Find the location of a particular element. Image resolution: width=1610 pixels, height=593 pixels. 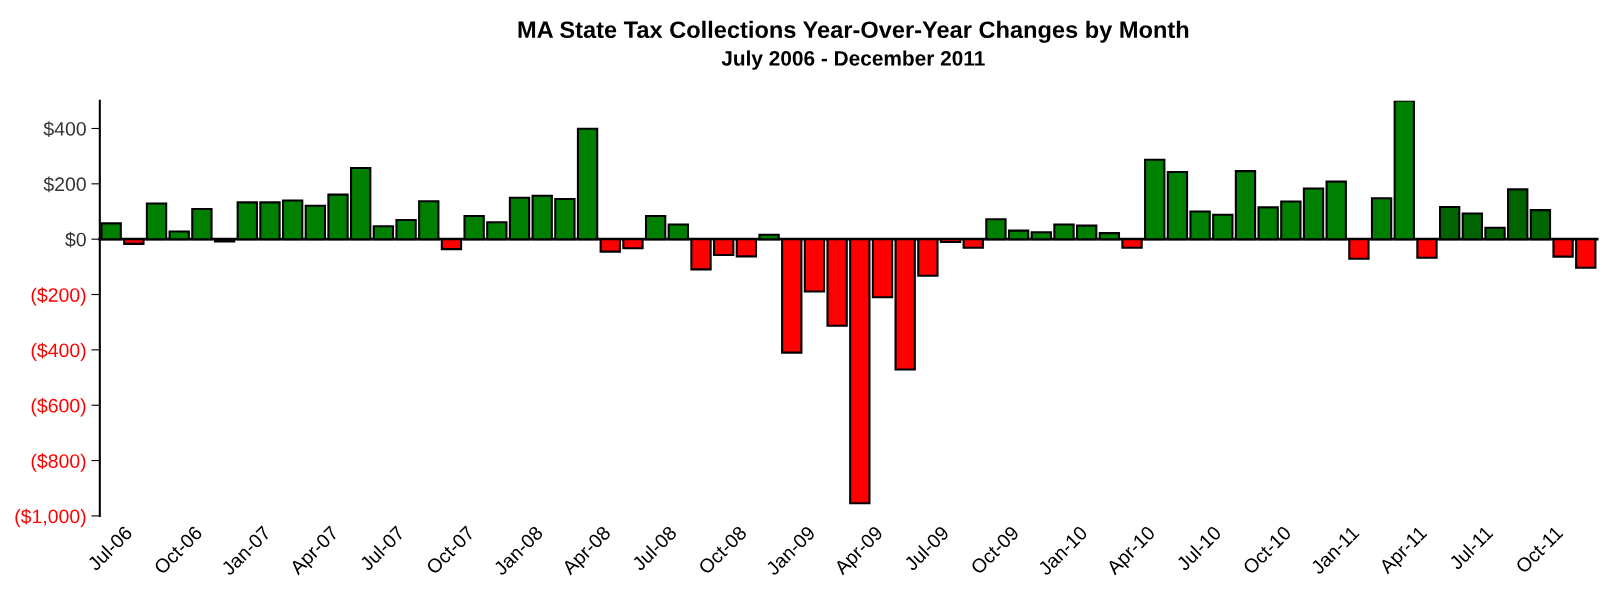

y-tick-label: $200 is located at coordinates (64, 184).